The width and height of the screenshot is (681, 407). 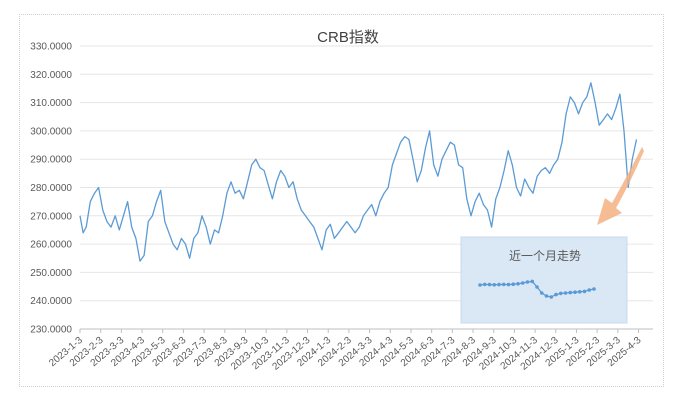 I want to click on arrow-shape, so click(x=620, y=186).